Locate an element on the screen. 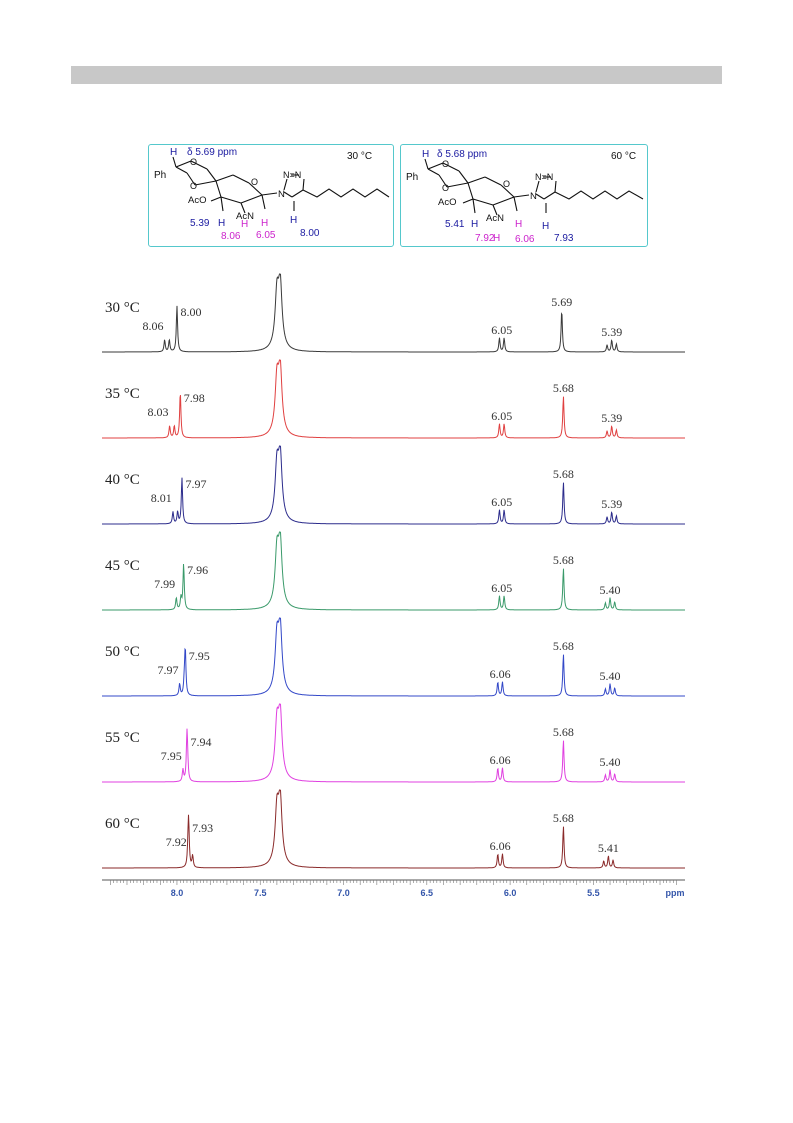 The width and height of the screenshot is (793, 1123). triazole-shift-label: 8.00 is located at coordinates (310, 233).